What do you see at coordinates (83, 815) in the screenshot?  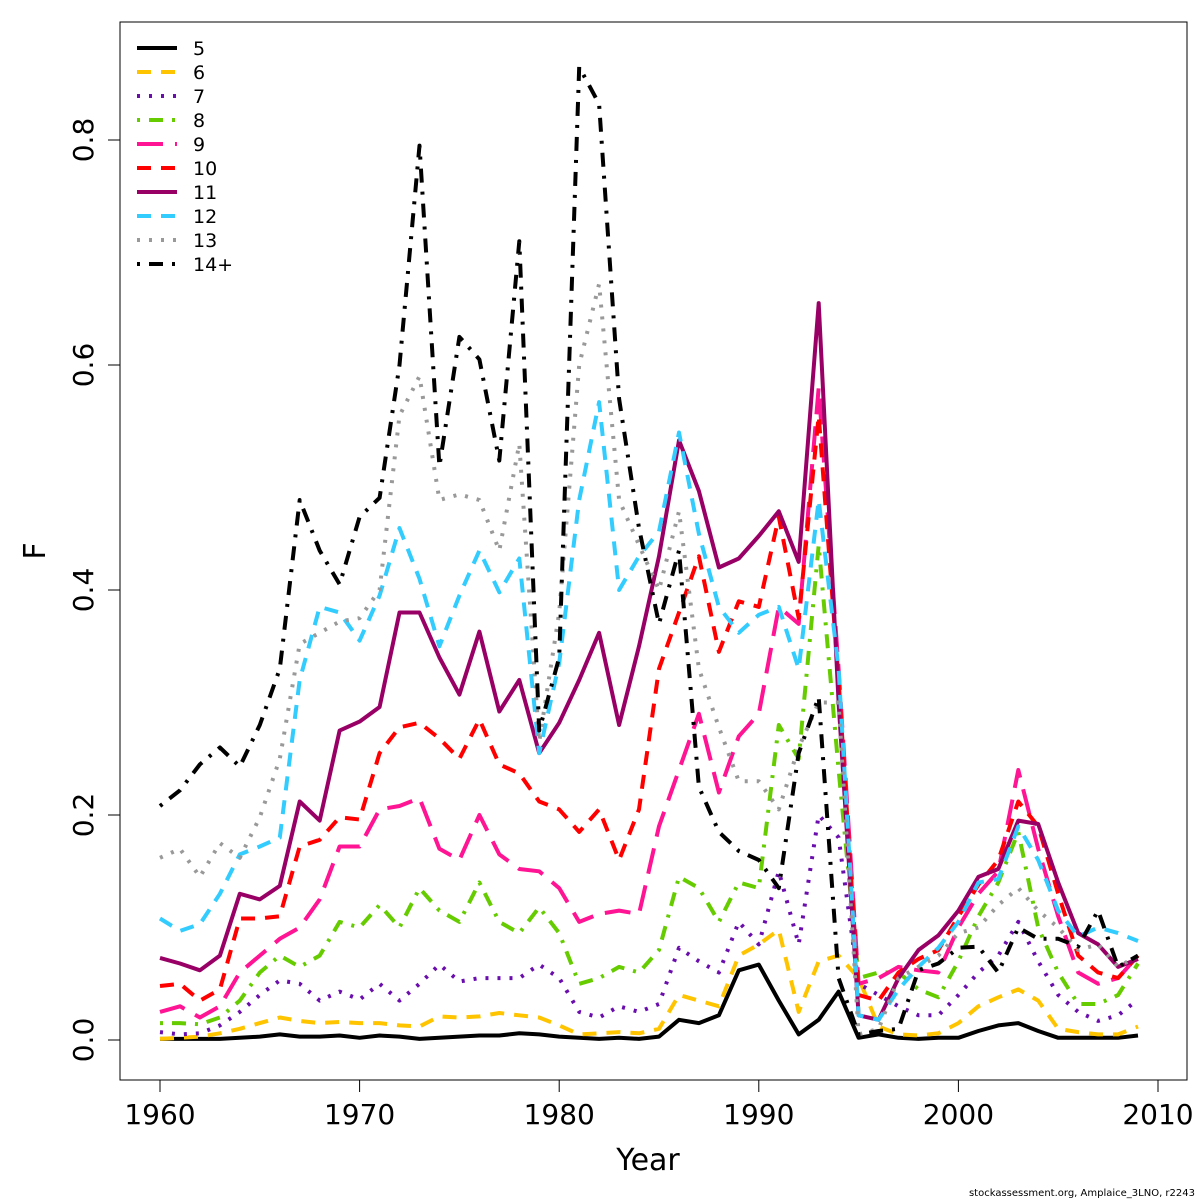 I see `y-tick-label: 0.2` at bounding box center [83, 815].